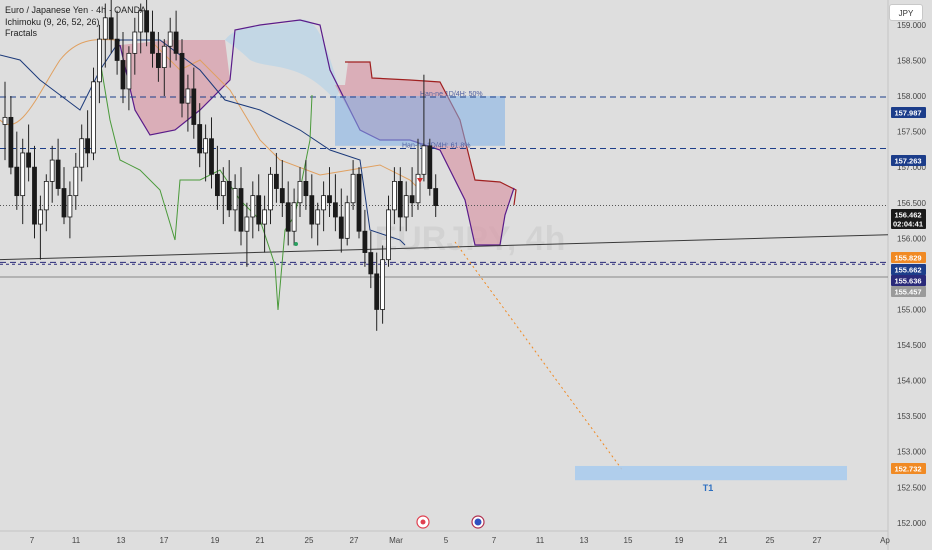 This screenshot has width=932, height=550. What do you see at coordinates (260, 540) in the screenshot?
I see `x-tick-label: 21` at bounding box center [260, 540].